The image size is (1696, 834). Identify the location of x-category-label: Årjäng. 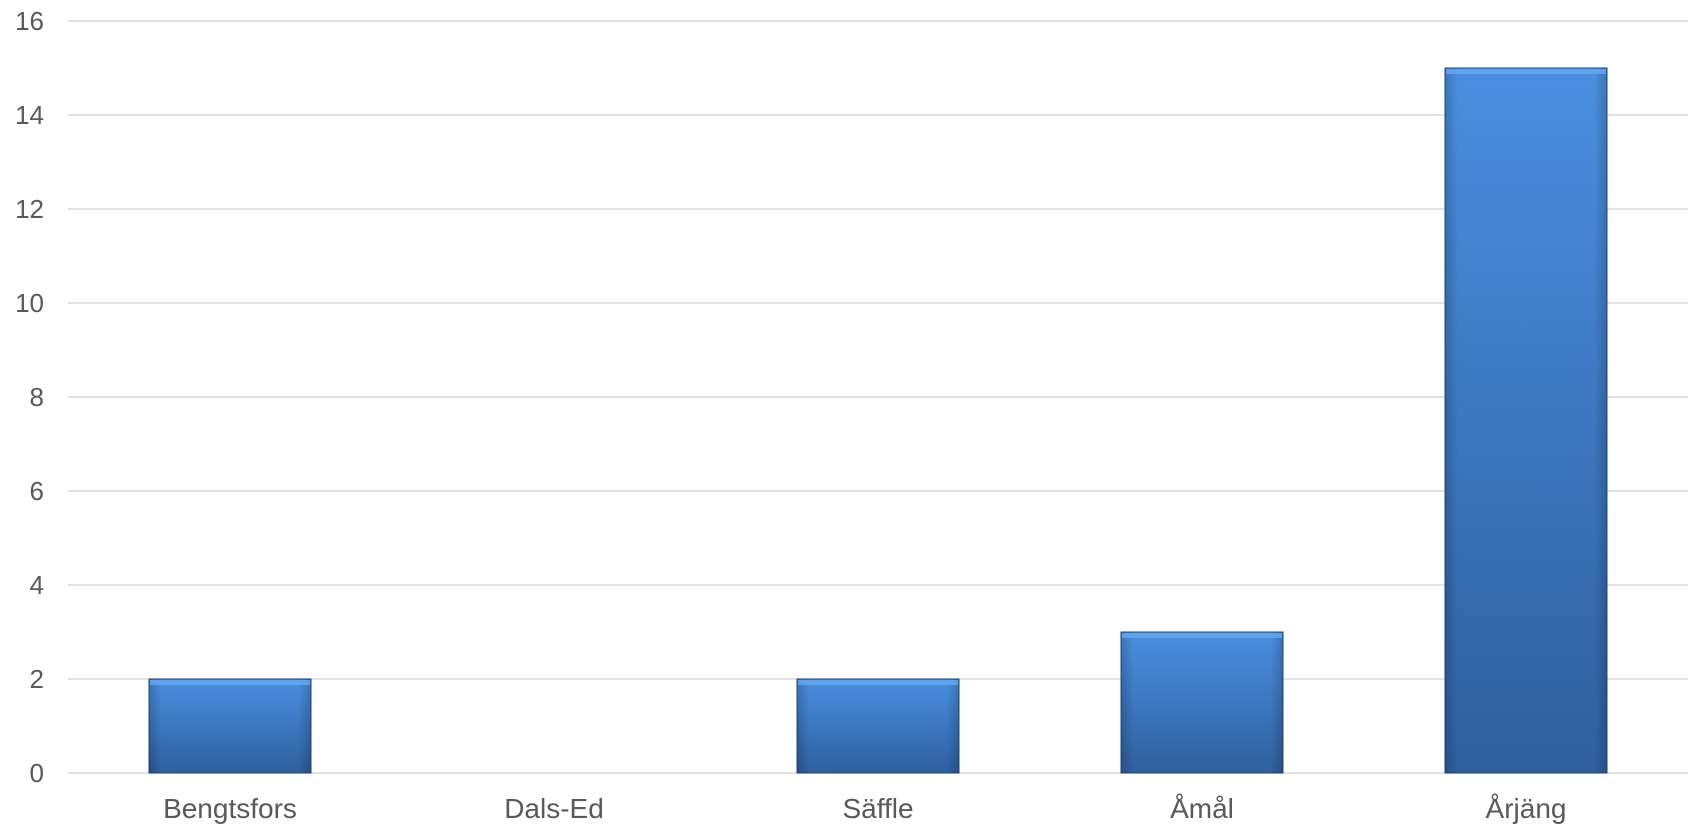
(1526, 808).